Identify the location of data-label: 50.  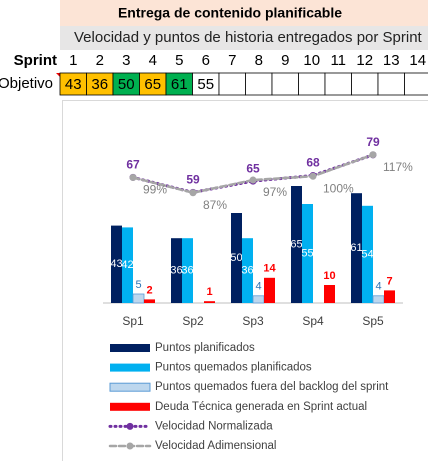
(236, 258).